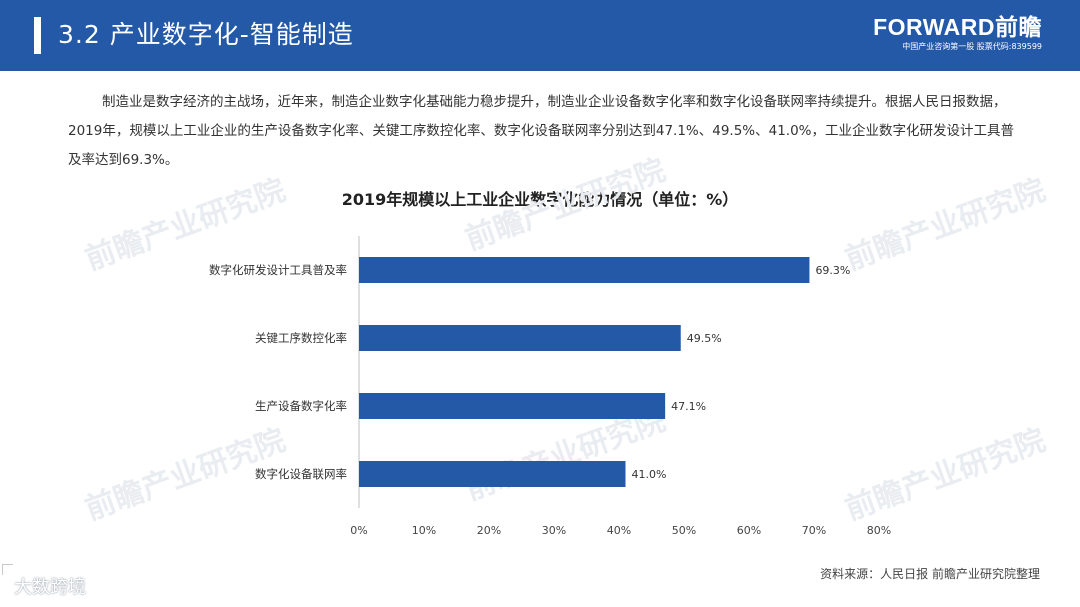  Describe the element at coordinates (301, 474) in the screenshot. I see `category-label: 数字化设备联网率` at that location.